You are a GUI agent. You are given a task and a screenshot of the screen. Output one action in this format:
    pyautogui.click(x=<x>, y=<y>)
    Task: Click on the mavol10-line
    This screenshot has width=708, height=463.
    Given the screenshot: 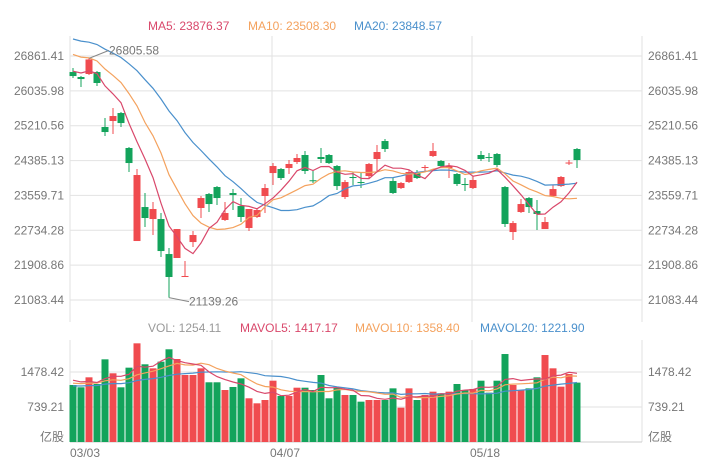 What is the action you would take?
    pyautogui.click(x=325, y=380)
    